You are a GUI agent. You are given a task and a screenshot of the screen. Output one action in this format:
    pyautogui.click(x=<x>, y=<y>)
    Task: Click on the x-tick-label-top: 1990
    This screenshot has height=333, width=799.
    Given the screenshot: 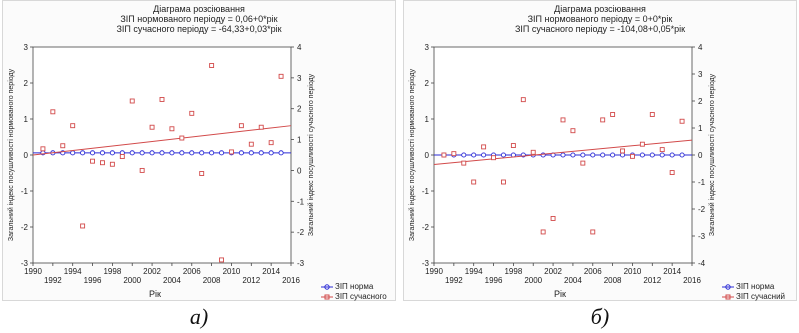 What is the action you would take?
    pyautogui.click(x=434, y=271)
    